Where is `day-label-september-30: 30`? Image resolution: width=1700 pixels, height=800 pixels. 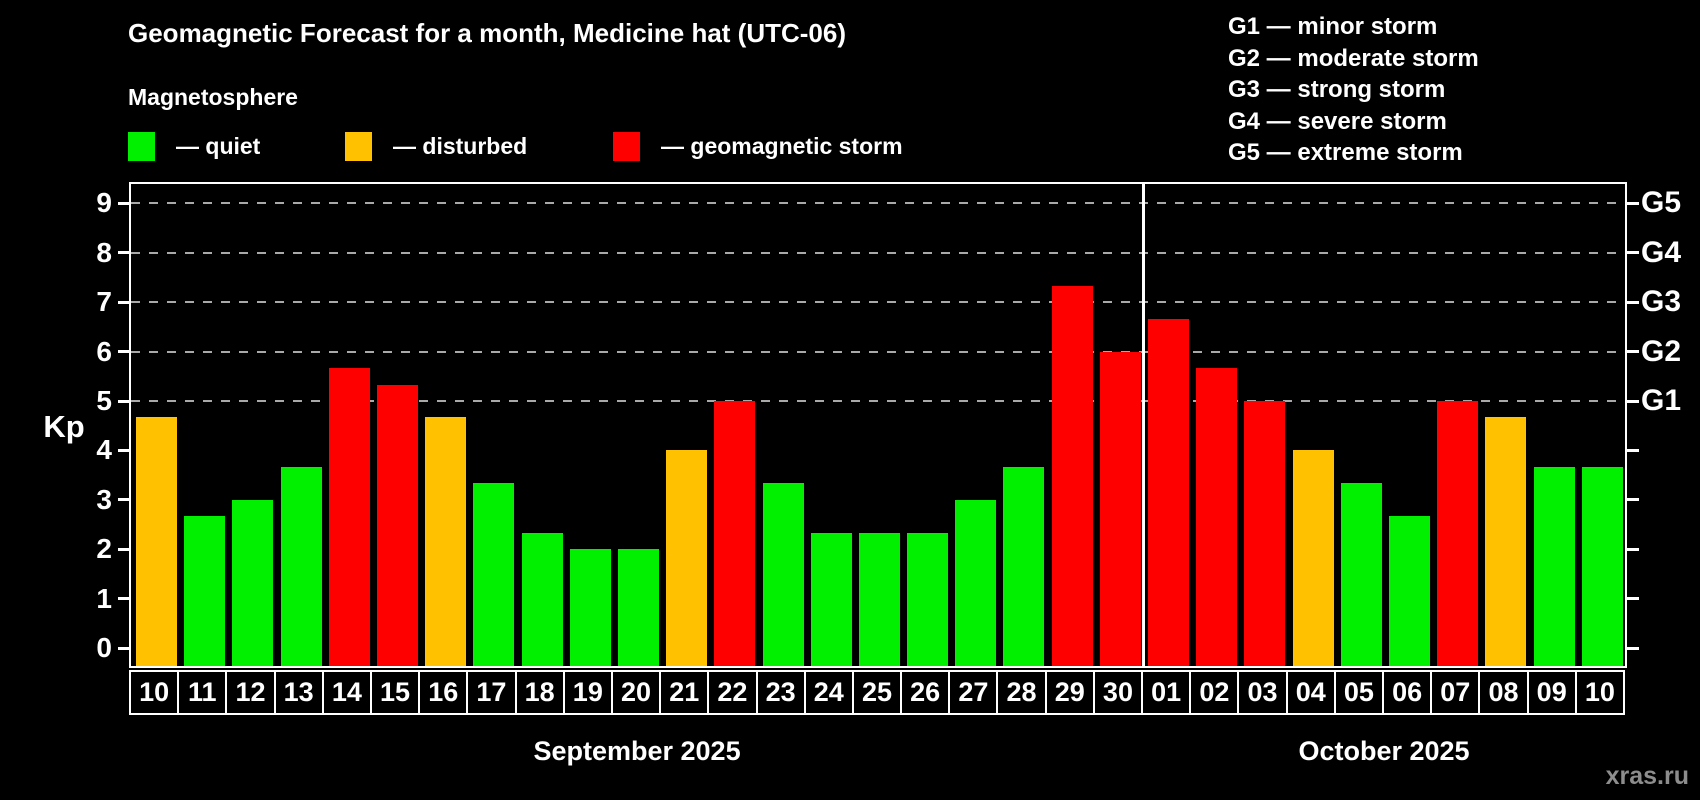
day-label-september-30: 30 is located at coordinates (1118, 692).